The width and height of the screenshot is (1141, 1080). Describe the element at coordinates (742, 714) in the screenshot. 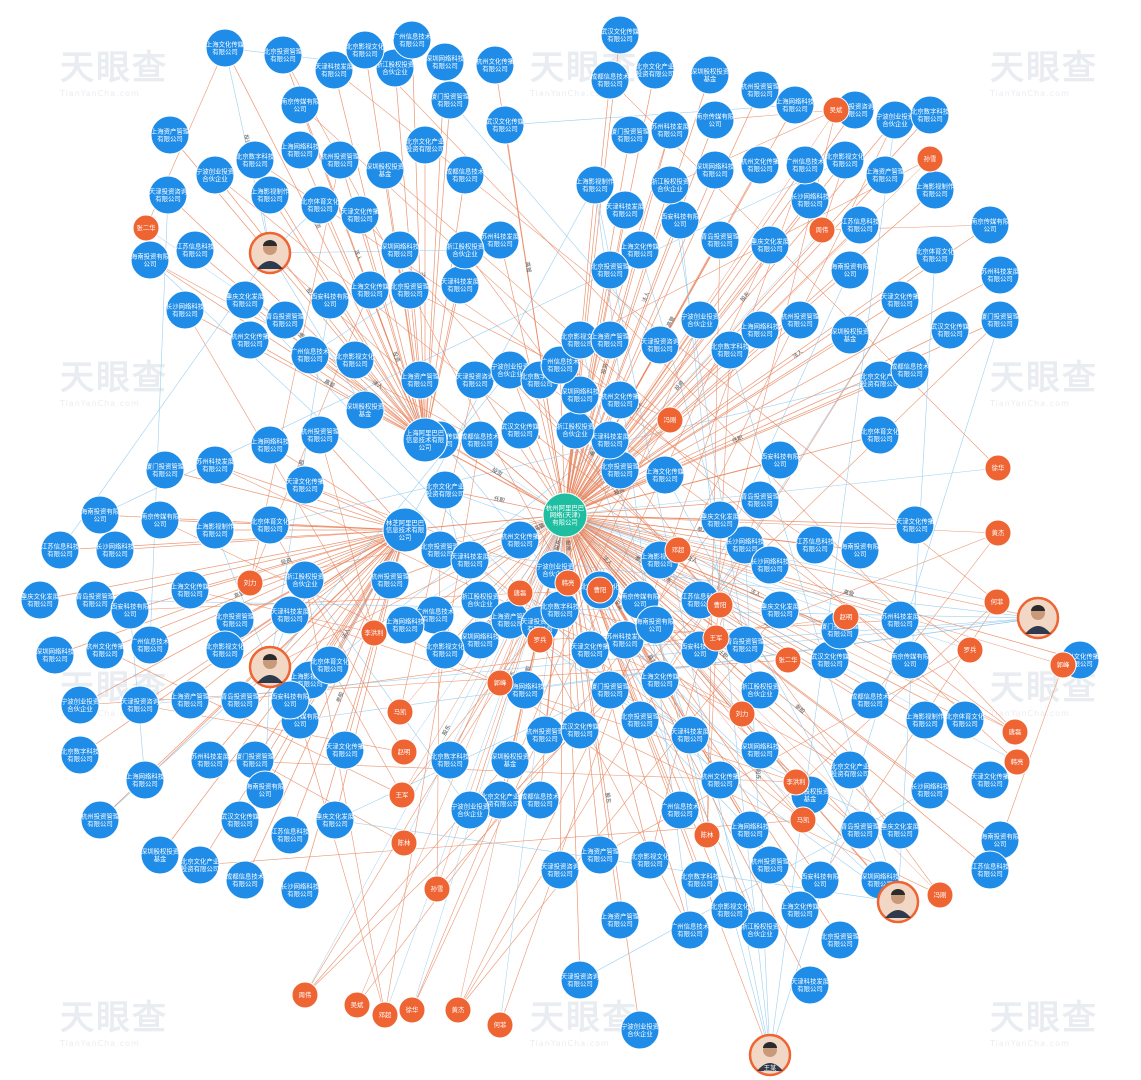

I see `person-liu-node: 刘力` at that location.